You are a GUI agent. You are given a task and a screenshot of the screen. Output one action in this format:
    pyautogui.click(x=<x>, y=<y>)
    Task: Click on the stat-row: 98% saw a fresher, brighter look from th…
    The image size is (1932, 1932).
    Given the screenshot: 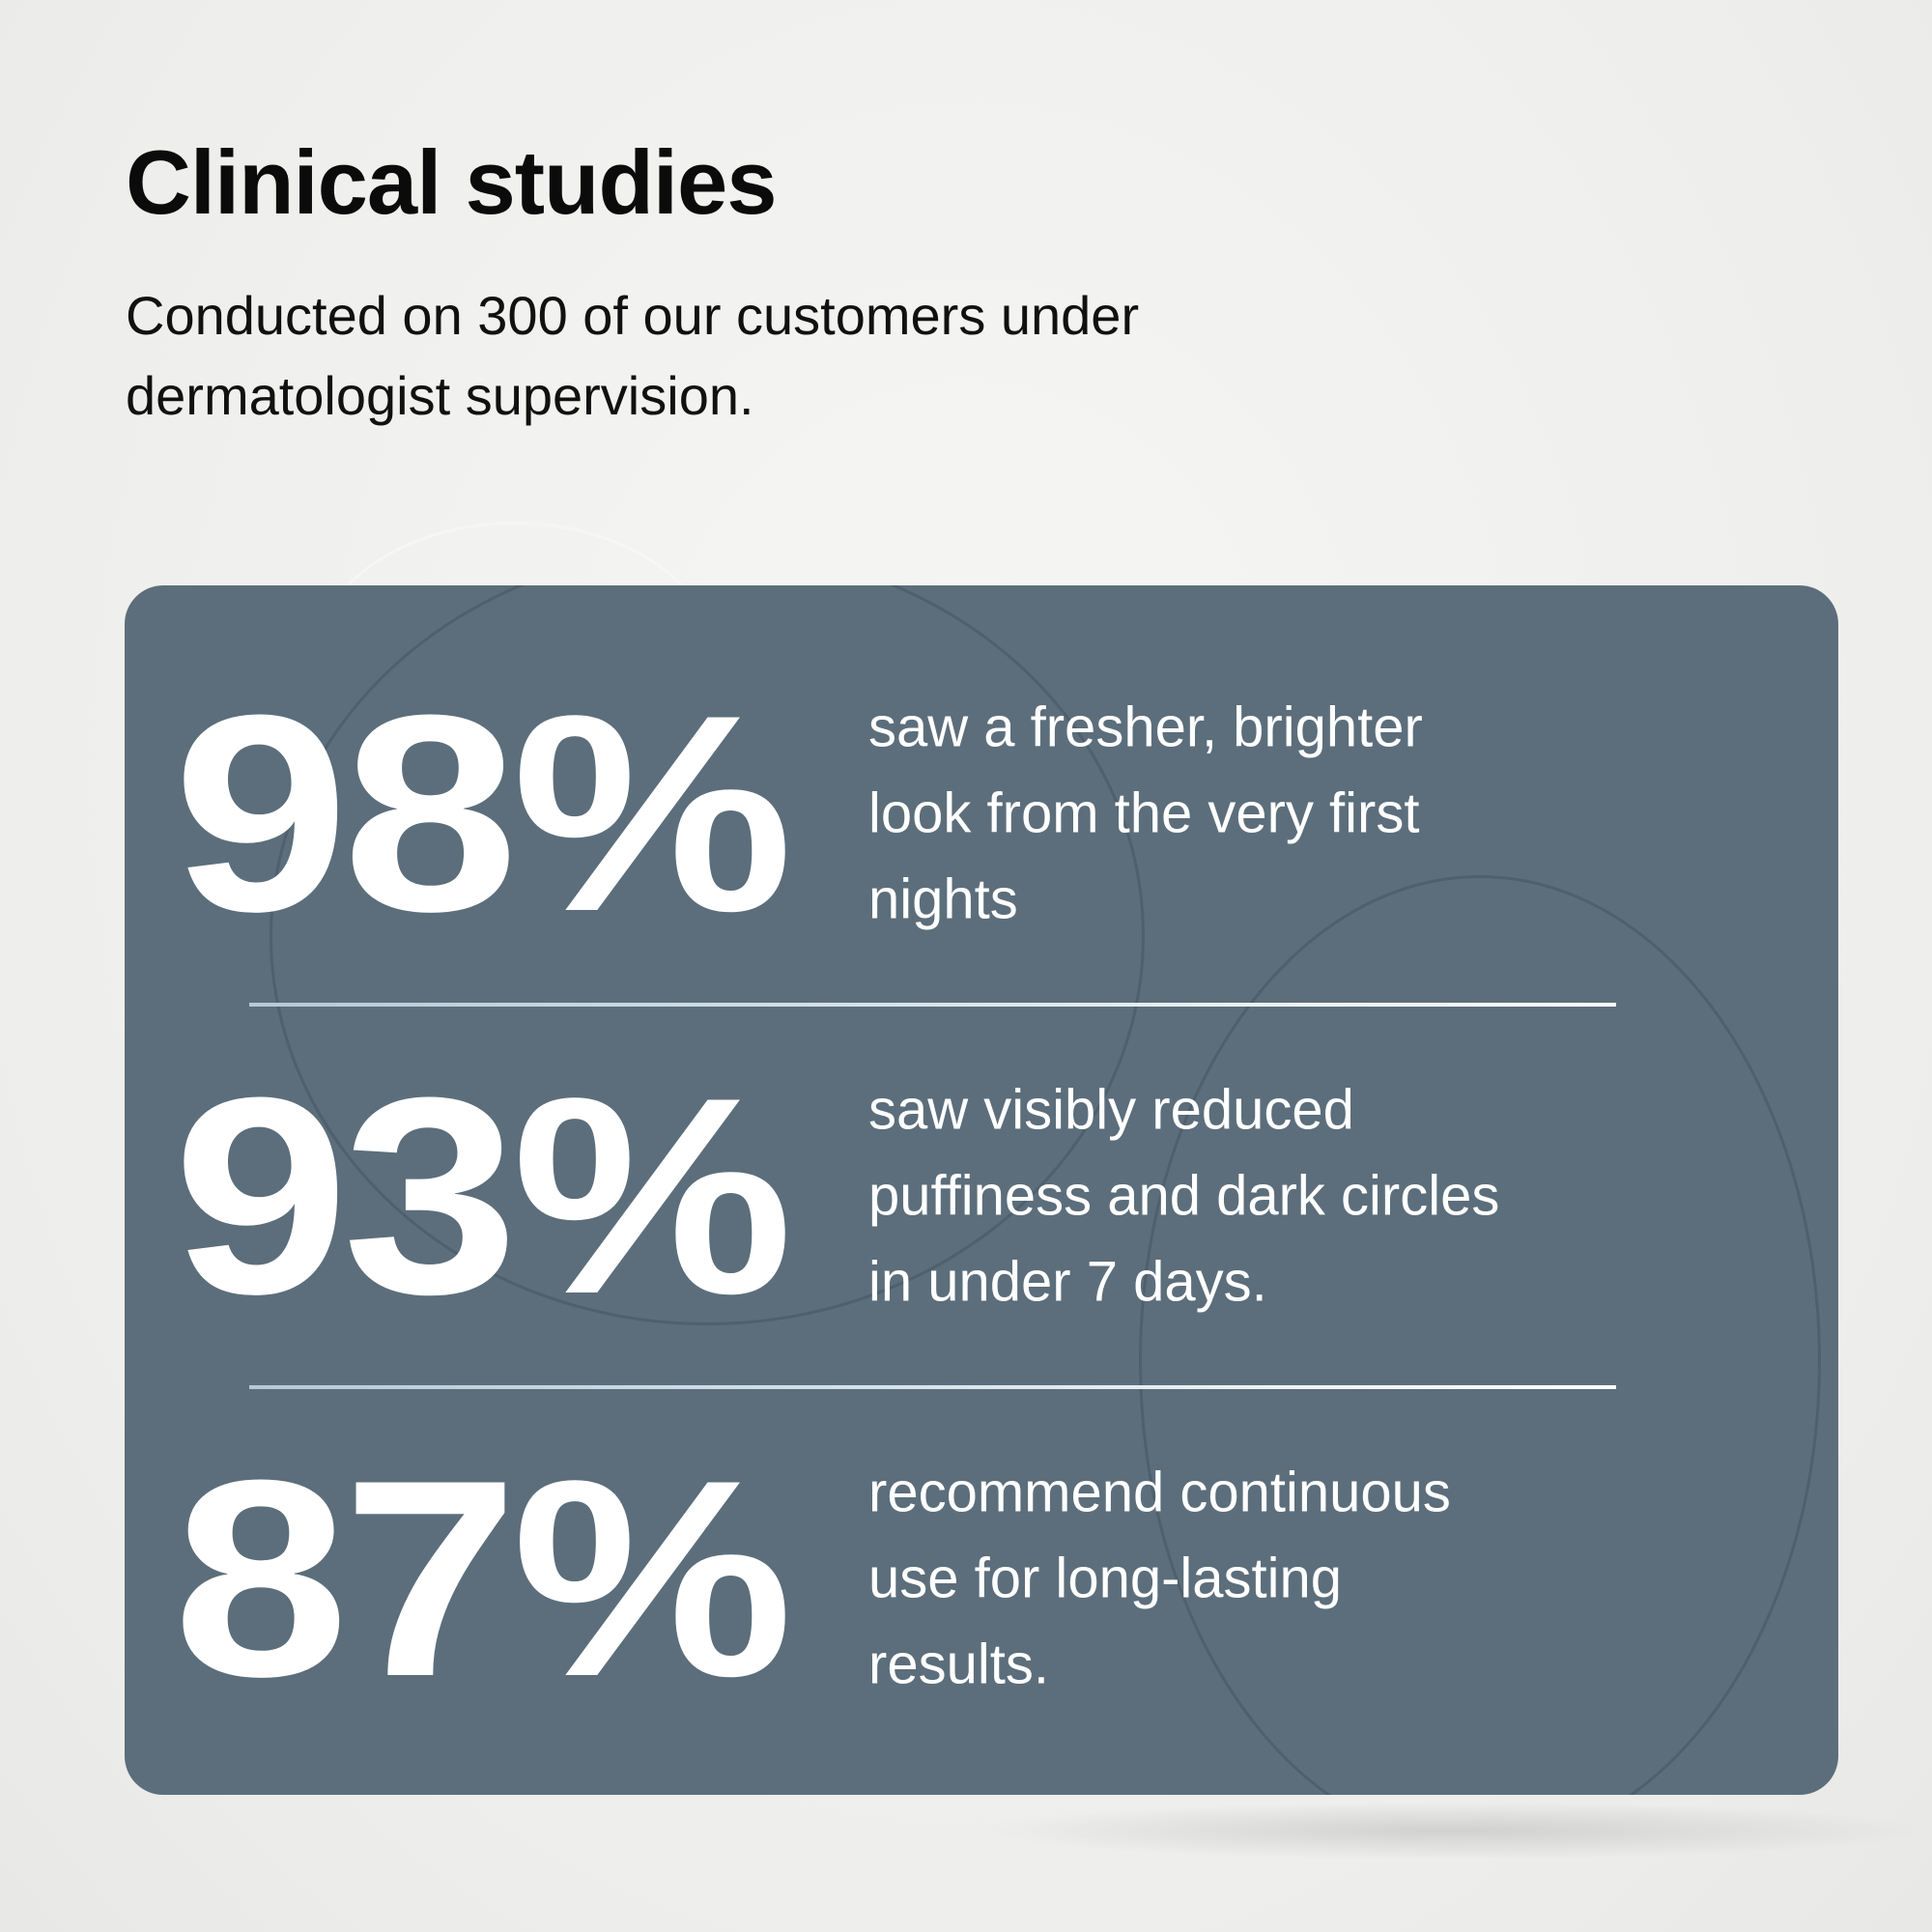 What is the action you would take?
    pyautogui.click(x=981, y=813)
    